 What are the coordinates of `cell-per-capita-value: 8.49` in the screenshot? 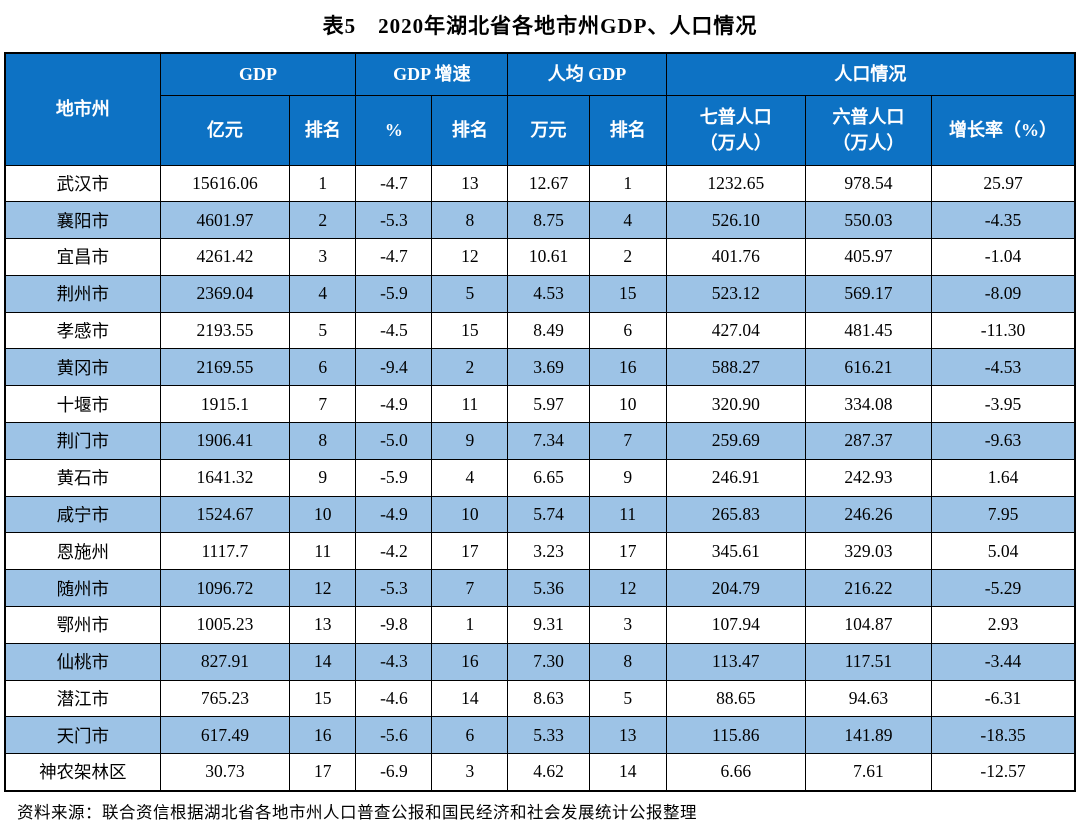 It's located at (548, 330).